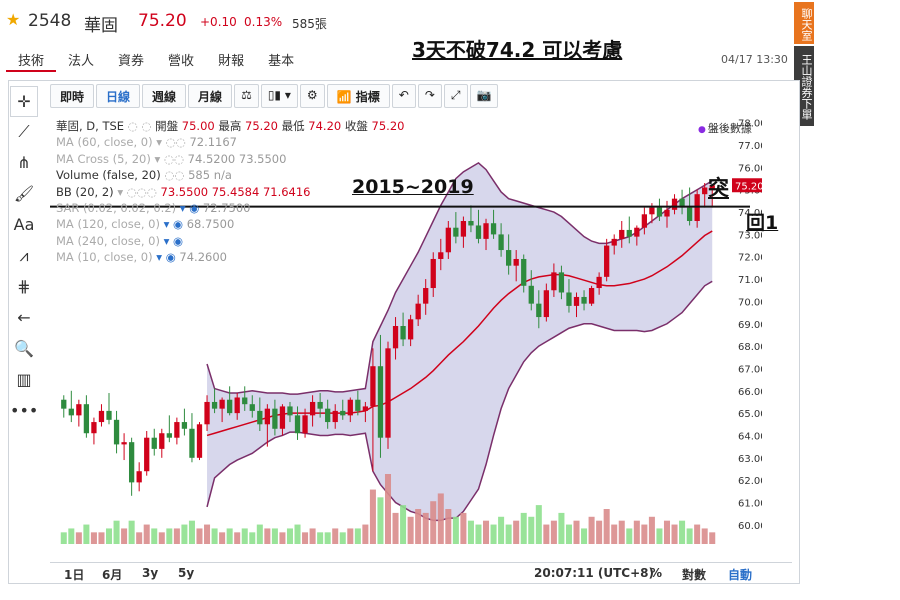 Image resolution: width=900 pixels, height=600 pixels. What do you see at coordinates (750, 392) in the screenshot?
I see `y-axis-label: 66.00` at bounding box center [750, 392].